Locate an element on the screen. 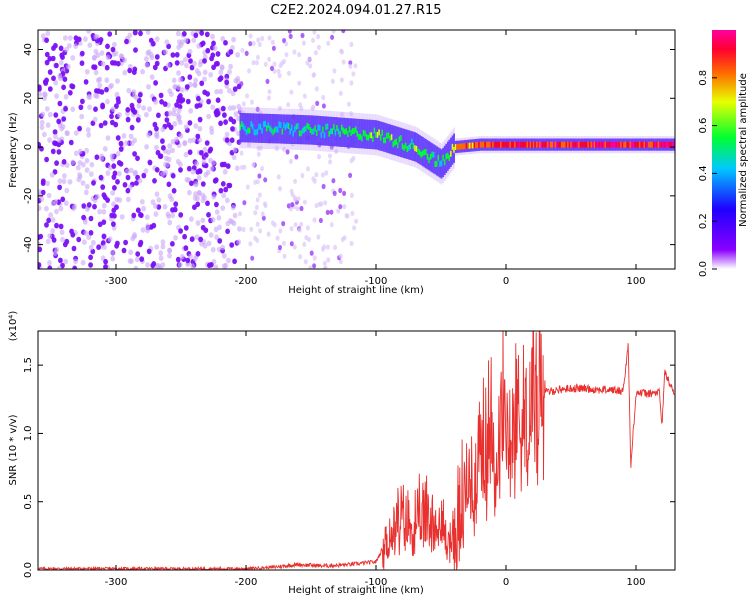  heatmap-cell-1951 is located at coordinates (650, 144).